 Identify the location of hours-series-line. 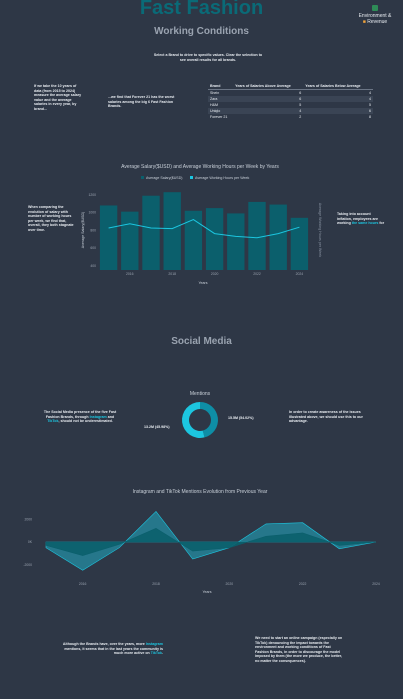
(204, 229).